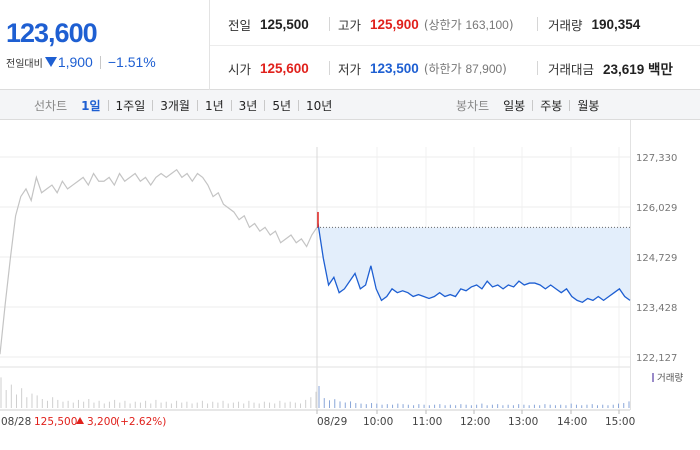  What do you see at coordinates (214, 105) in the screenshot?
I see `period-tab-3: 1년` at bounding box center [214, 105].